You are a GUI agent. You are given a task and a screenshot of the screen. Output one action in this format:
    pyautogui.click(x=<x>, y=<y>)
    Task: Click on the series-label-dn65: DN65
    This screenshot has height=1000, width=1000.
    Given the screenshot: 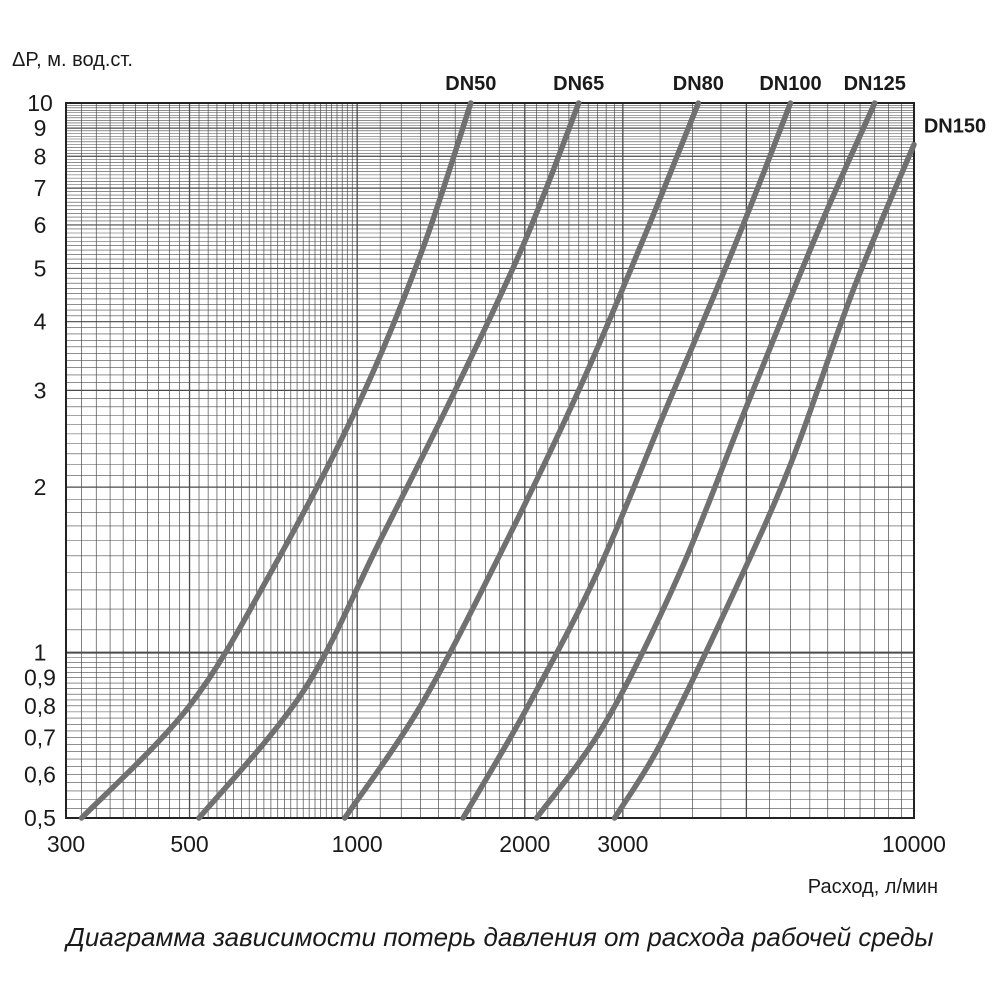 What is the action you would take?
    pyautogui.click(x=578, y=84)
    